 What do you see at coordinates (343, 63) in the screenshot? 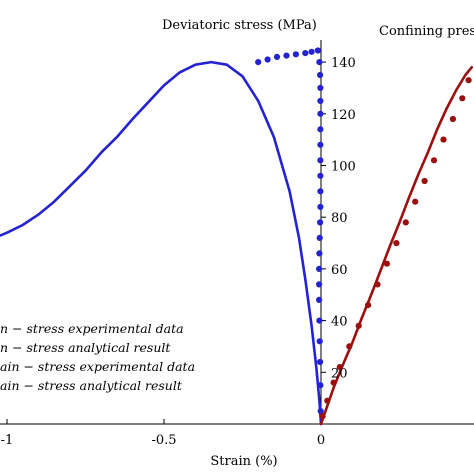
I see `y-tick-label: 140` at bounding box center [343, 63].